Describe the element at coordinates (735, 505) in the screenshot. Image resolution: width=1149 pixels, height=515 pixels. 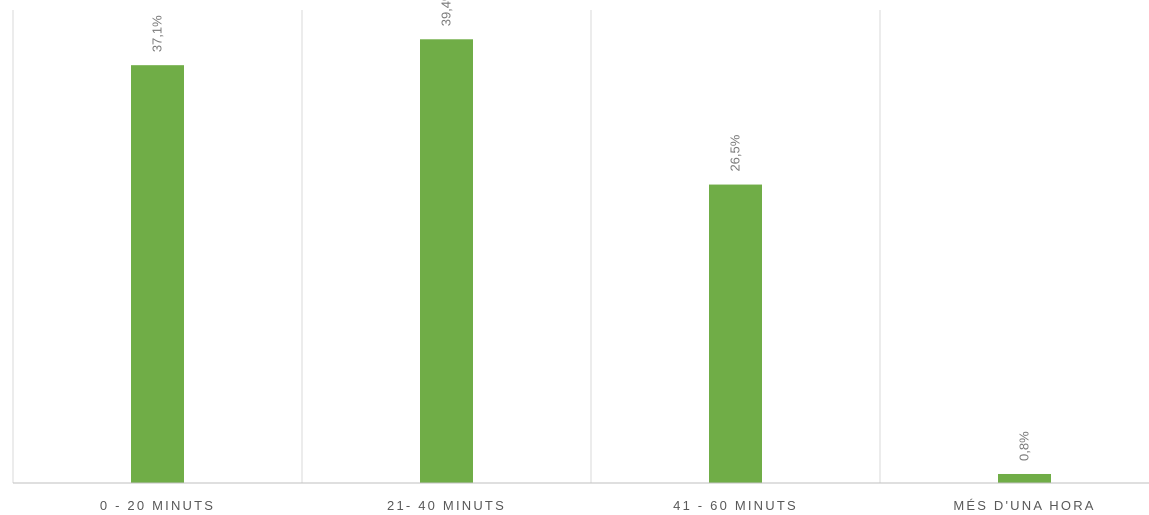
I see `x-tick-label: 41 - 60 MINUTS` at that location.